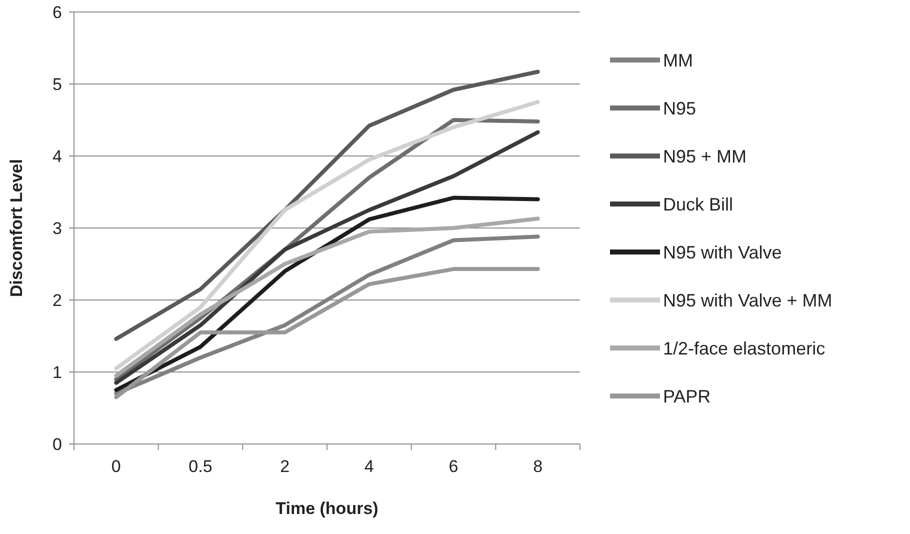 Image resolution: width=910 pixels, height=534 pixels. Describe the element at coordinates (57, 372) in the screenshot. I see `y-tick-label: 1` at that location.